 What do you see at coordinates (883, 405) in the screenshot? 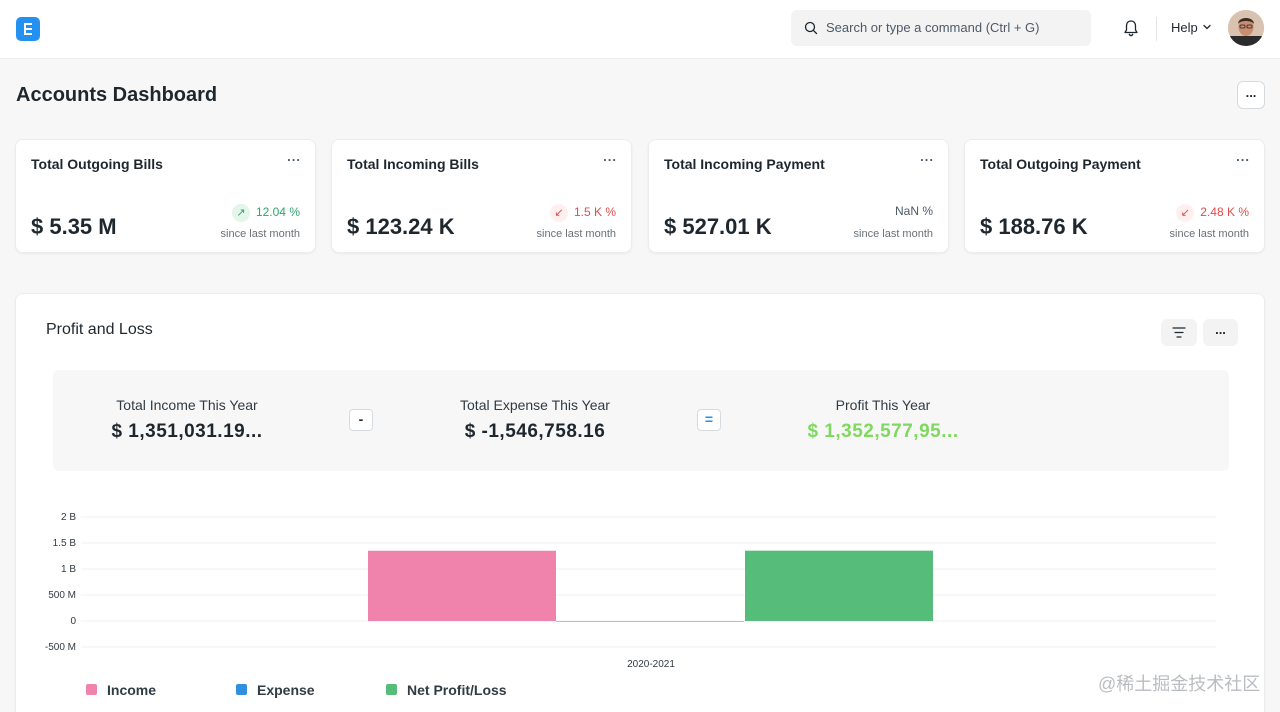
I see `profit-label: Profit This Year` at bounding box center [883, 405].